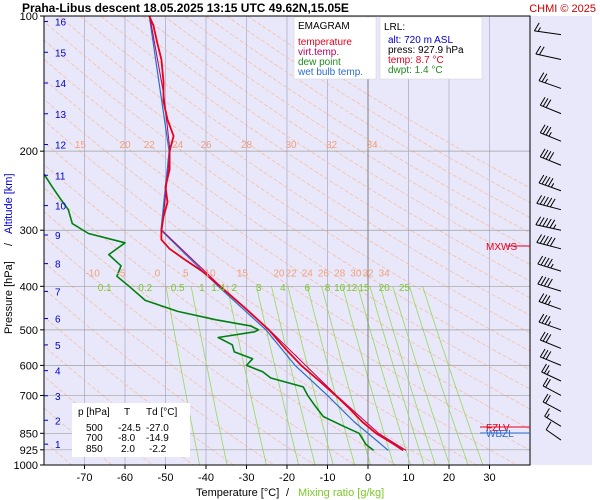  Describe the element at coordinates (547, 231) in the screenshot. I see `wind-barb-layer` at that location.